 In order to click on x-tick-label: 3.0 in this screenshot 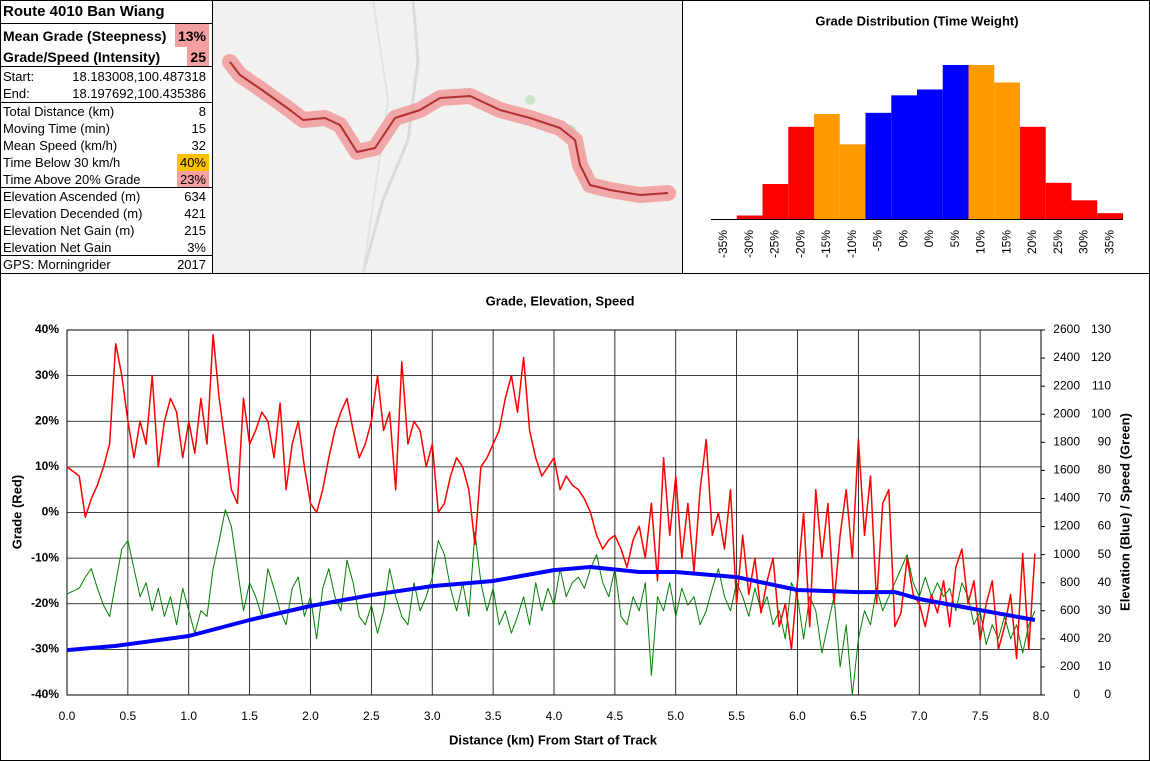, I will do `click(432, 716)`.